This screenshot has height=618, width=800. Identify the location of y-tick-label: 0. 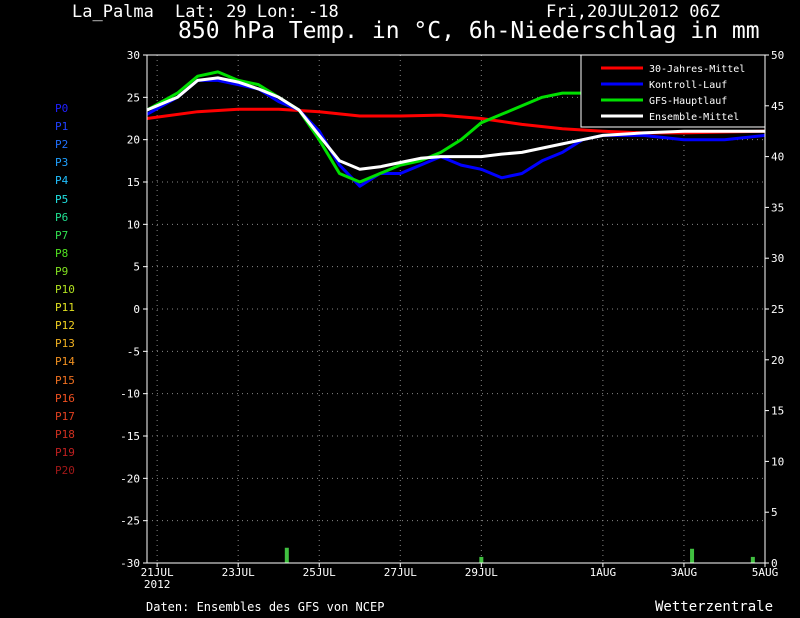
(136, 309).